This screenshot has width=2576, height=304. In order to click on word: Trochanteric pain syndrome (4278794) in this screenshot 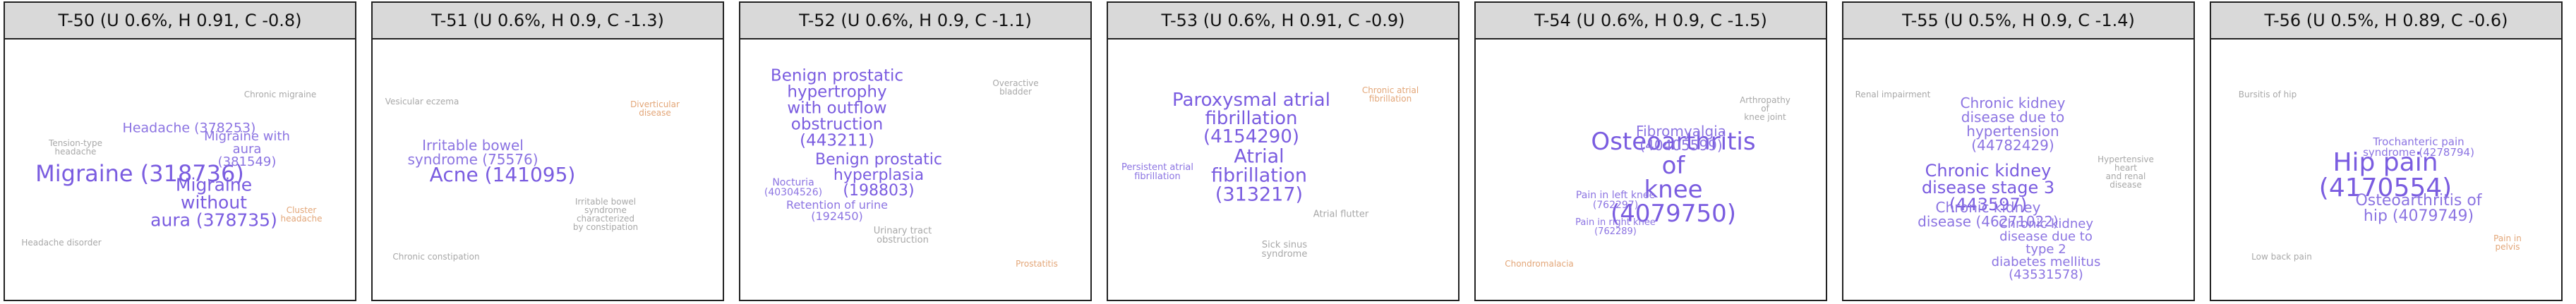, I will do `click(2418, 147)`.